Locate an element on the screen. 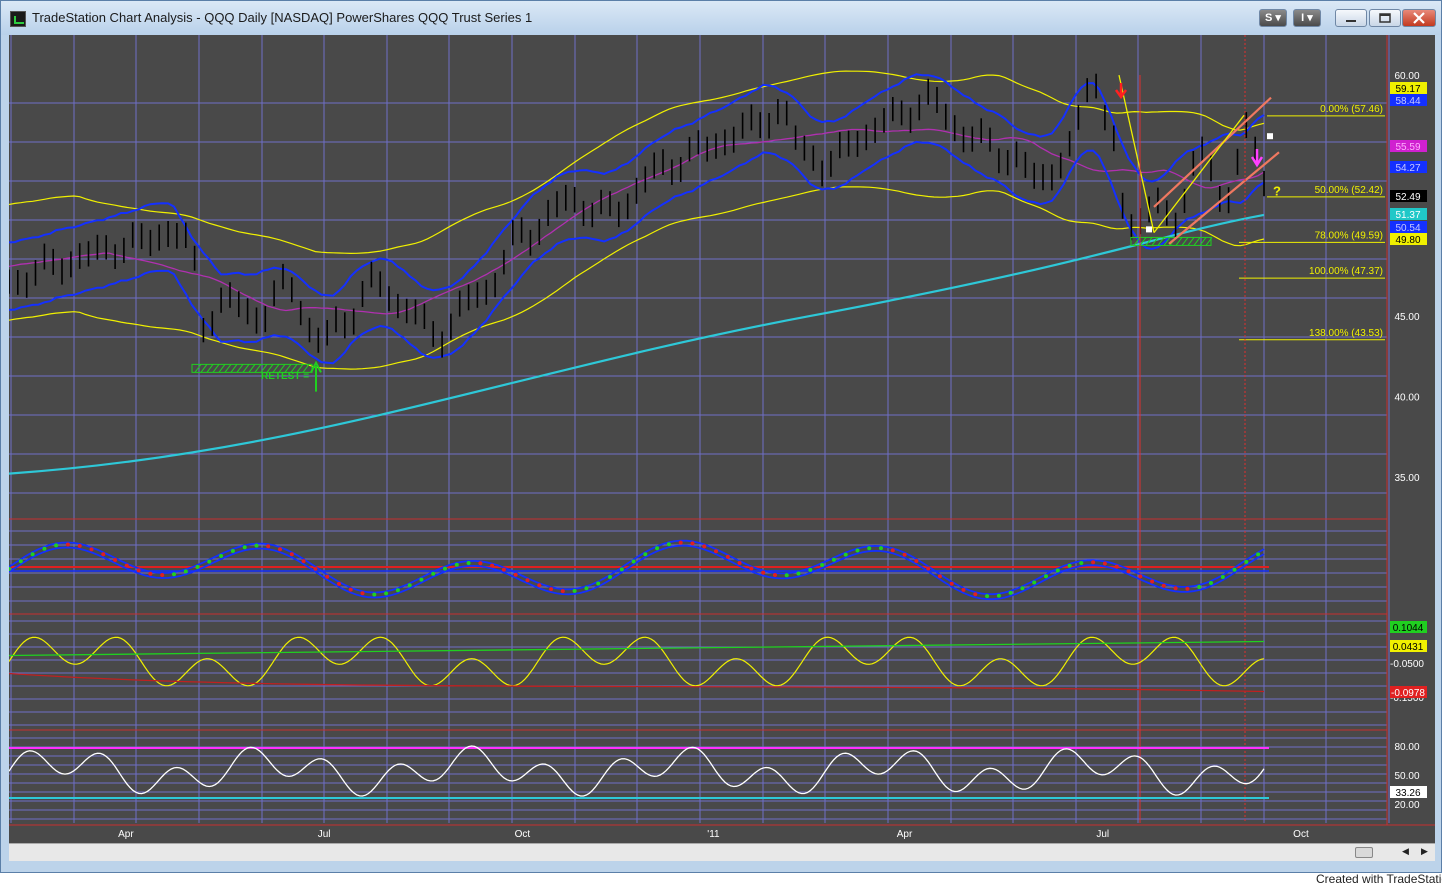 Image resolution: width=1442 pixels, height=886 pixels. horizontal-scrollbar: ◀ ▶ is located at coordinates (722, 852).